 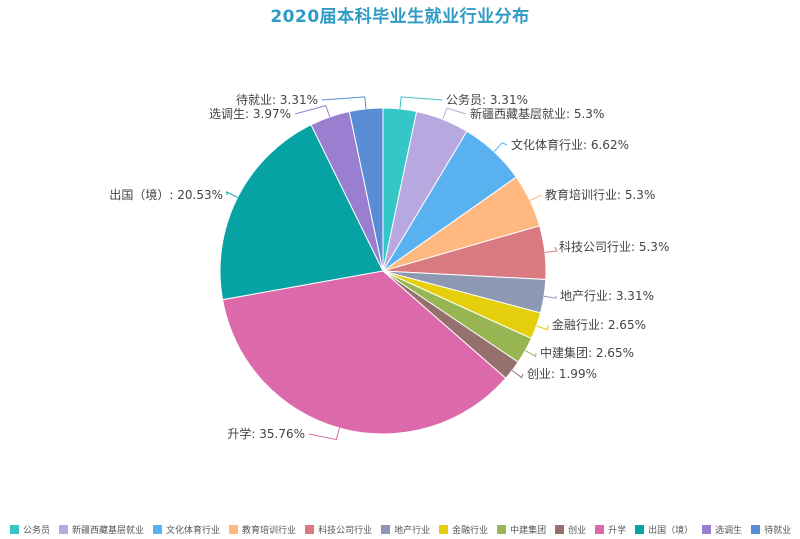 What do you see at coordinates (266, 433) in the screenshot?
I see `slice-label: 升学: 35.76%` at bounding box center [266, 433].